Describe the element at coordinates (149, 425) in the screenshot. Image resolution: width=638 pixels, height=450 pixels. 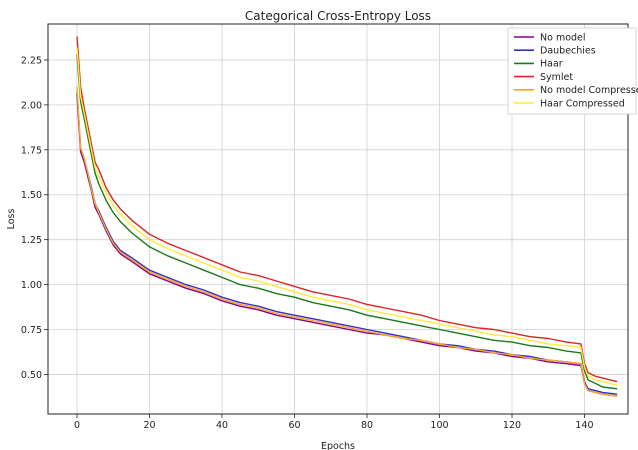
I see `x-tick-label: 20` at that location.